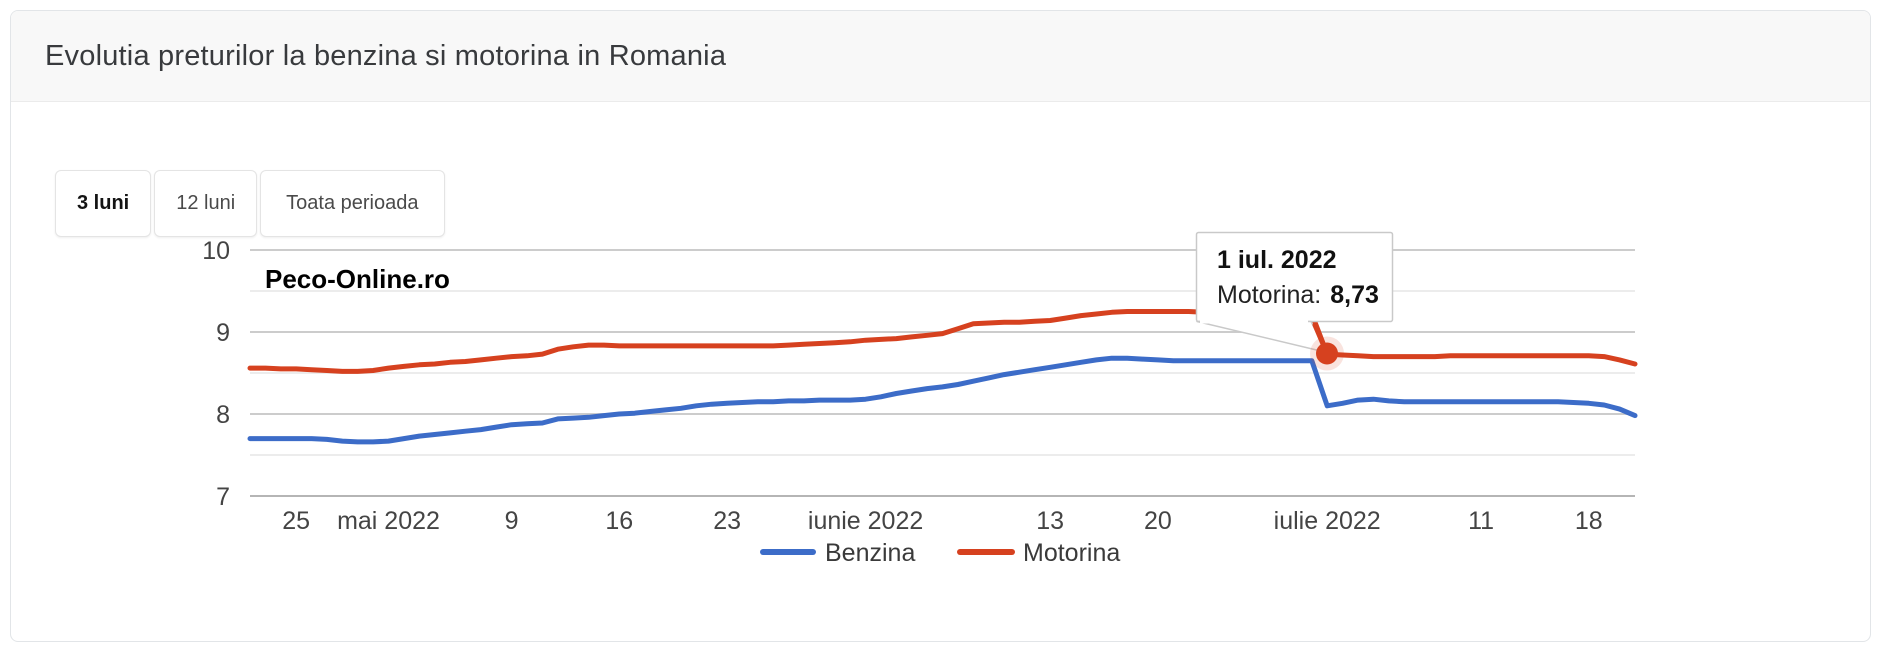  I want to click on range-button-group: 3 luni 12 luni Toata perioada, so click(250, 203).